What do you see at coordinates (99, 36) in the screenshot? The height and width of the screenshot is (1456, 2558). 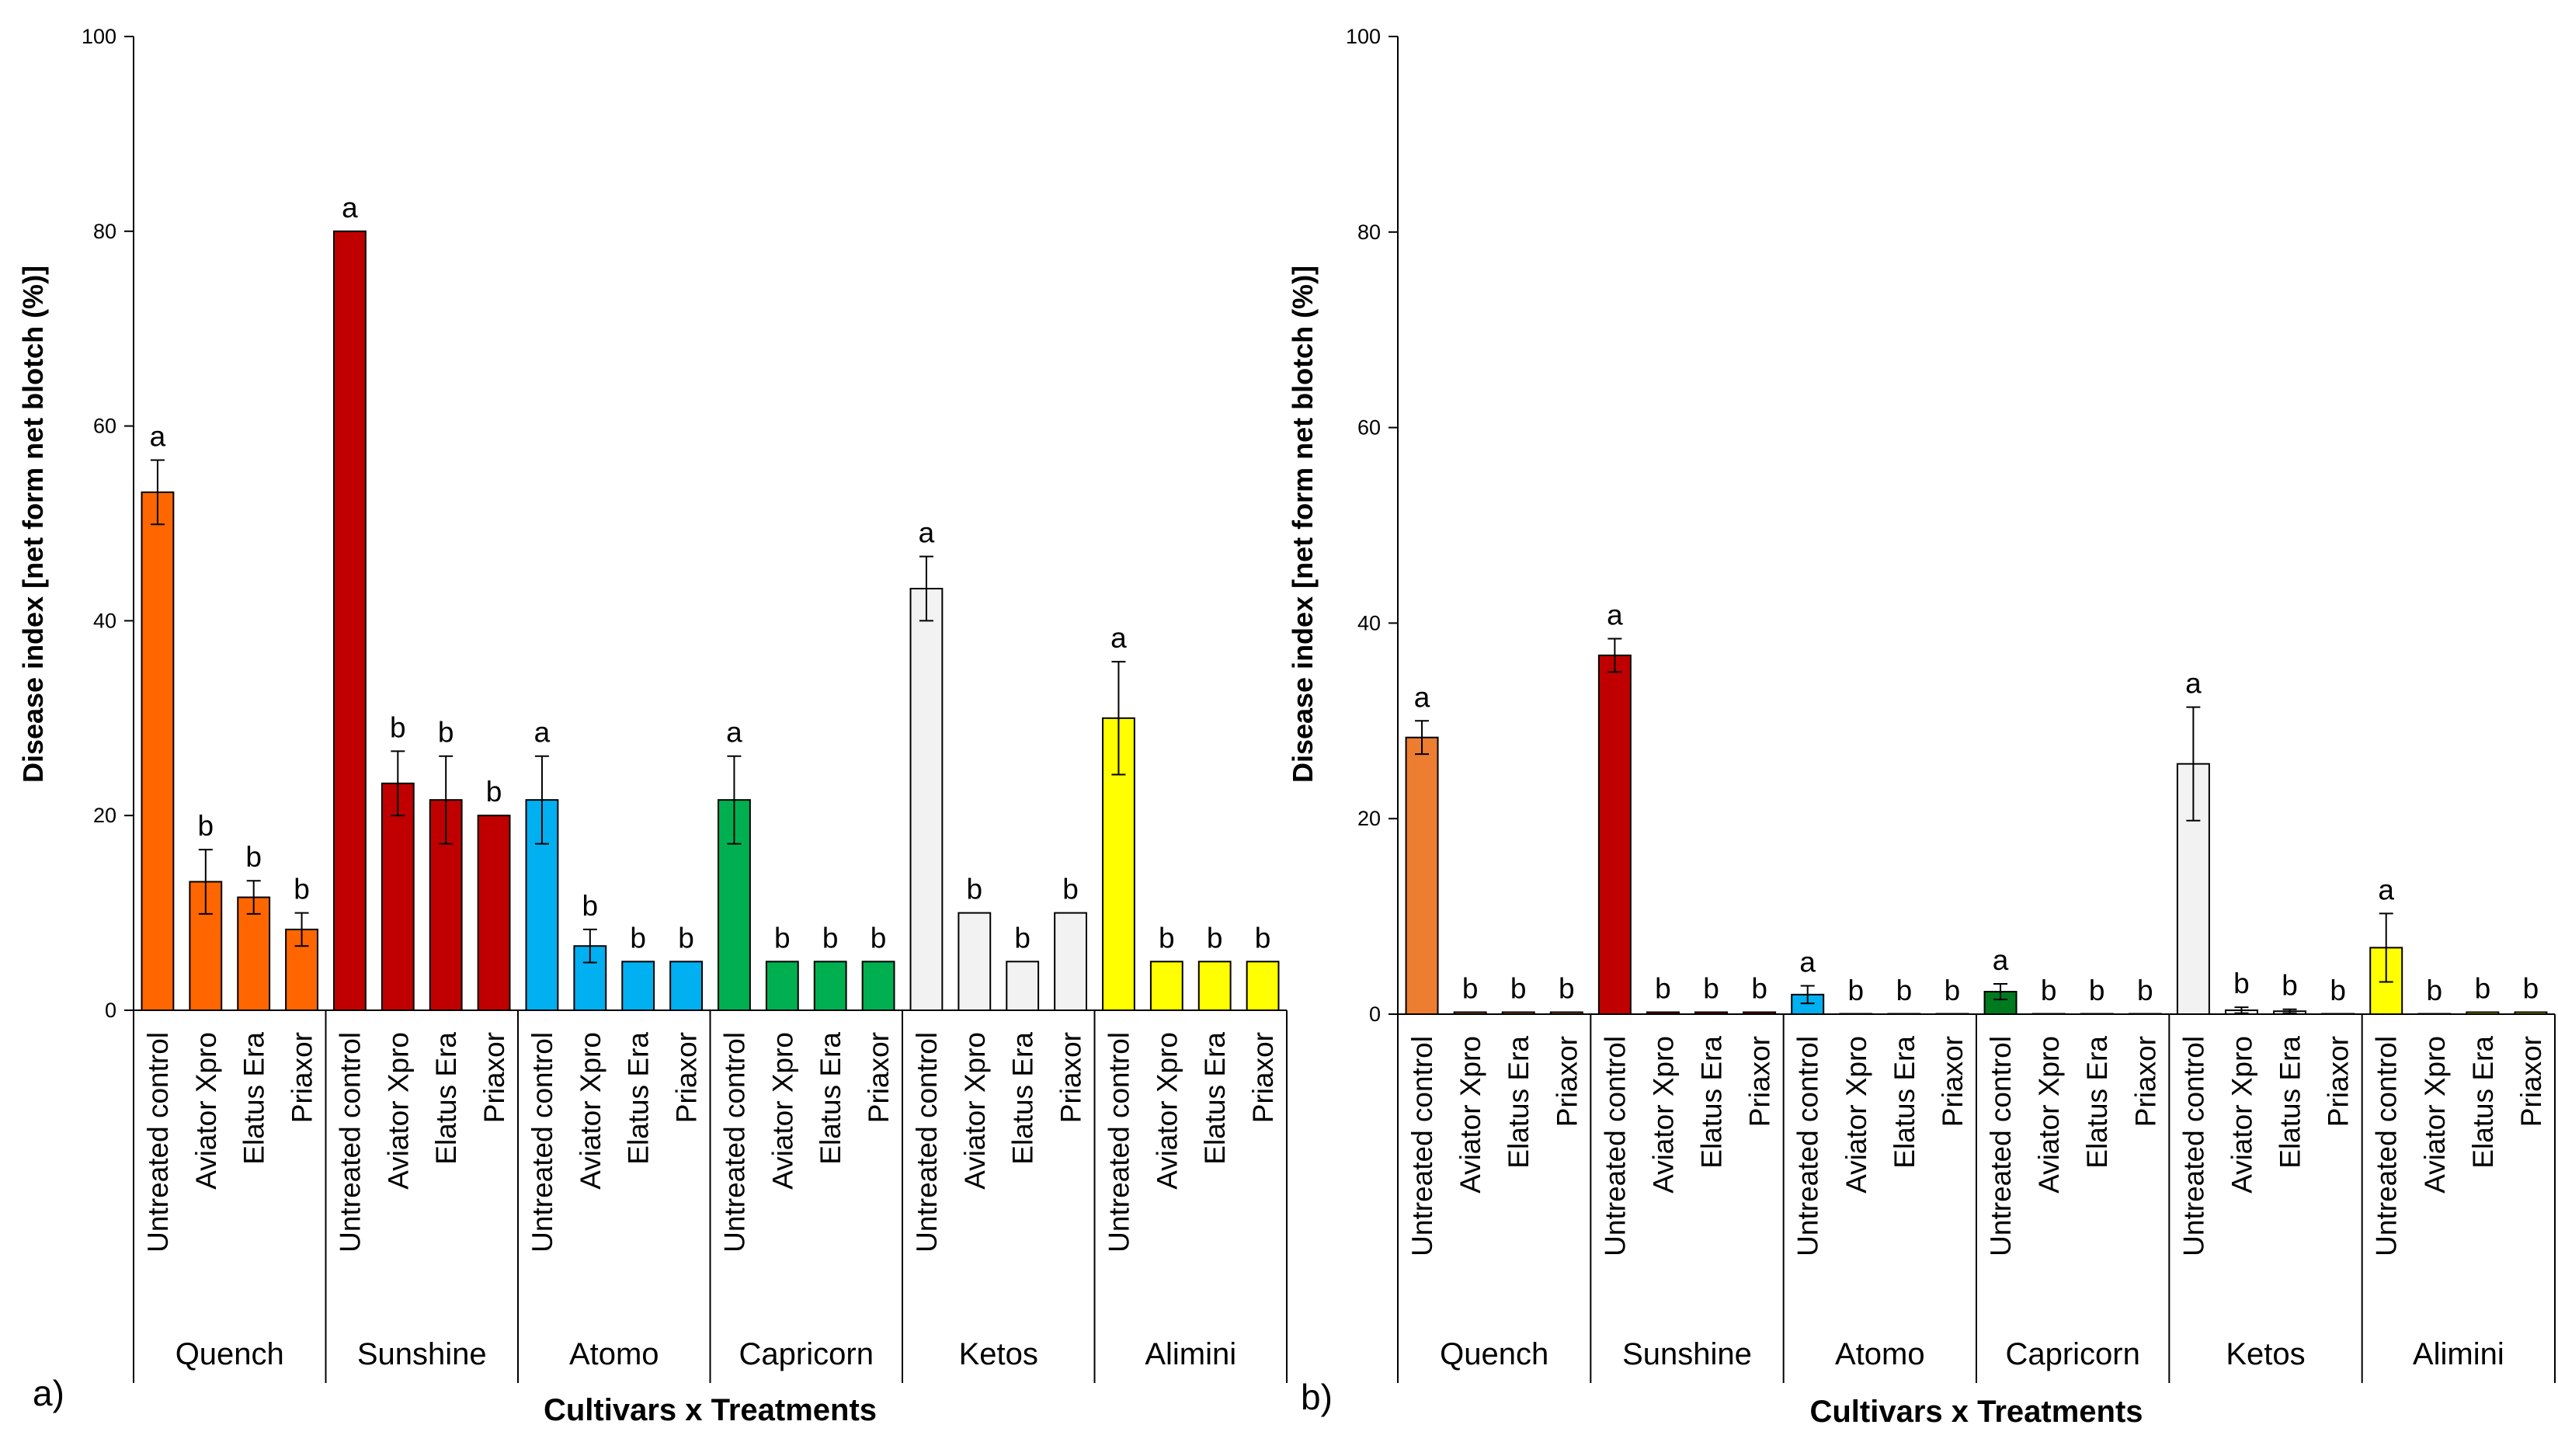 I see `y-tick-label: 100` at bounding box center [99, 36].